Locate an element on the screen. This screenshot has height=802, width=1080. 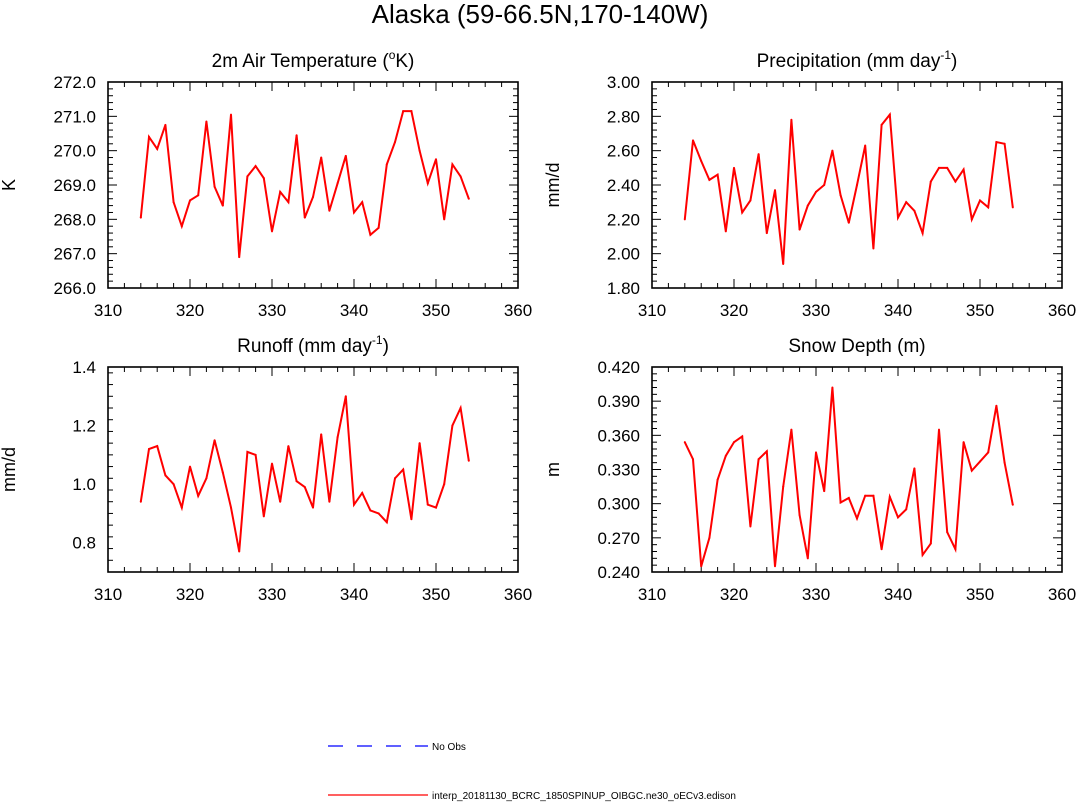
precipitation-panel-title: Precipitation (mm day-1) is located at coordinates (857, 60).